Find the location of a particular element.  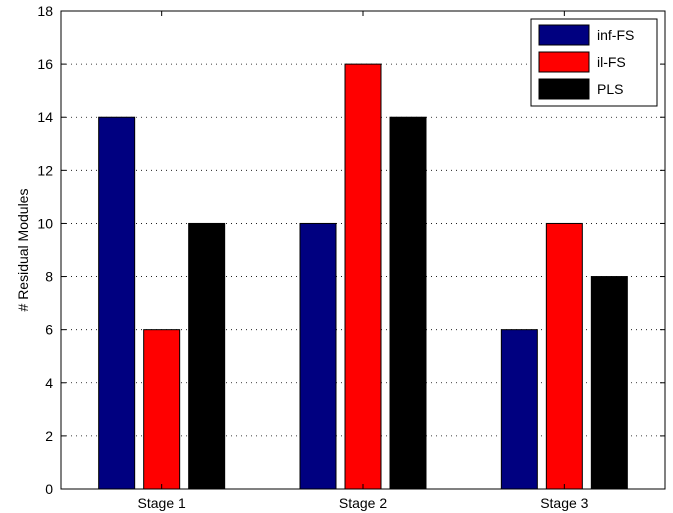

y-tick-label: 16 is located at coordinates (45, 64).